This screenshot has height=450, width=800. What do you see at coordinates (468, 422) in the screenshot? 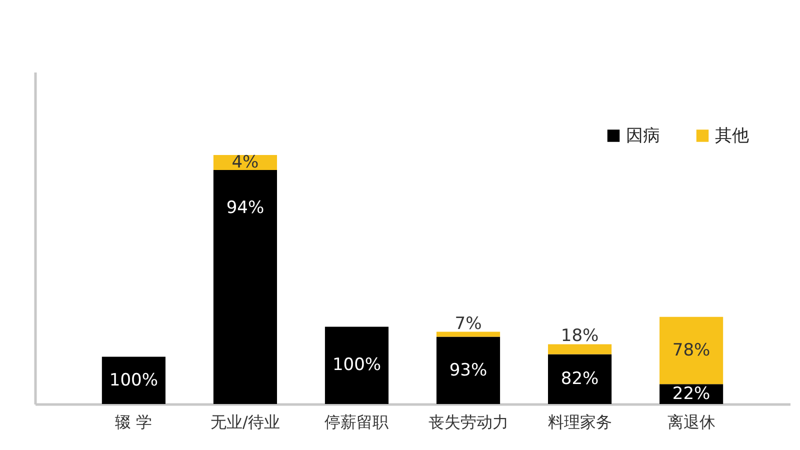
I see `x-tick-label: 丧失劳动力` at bounding box center [468, 422].